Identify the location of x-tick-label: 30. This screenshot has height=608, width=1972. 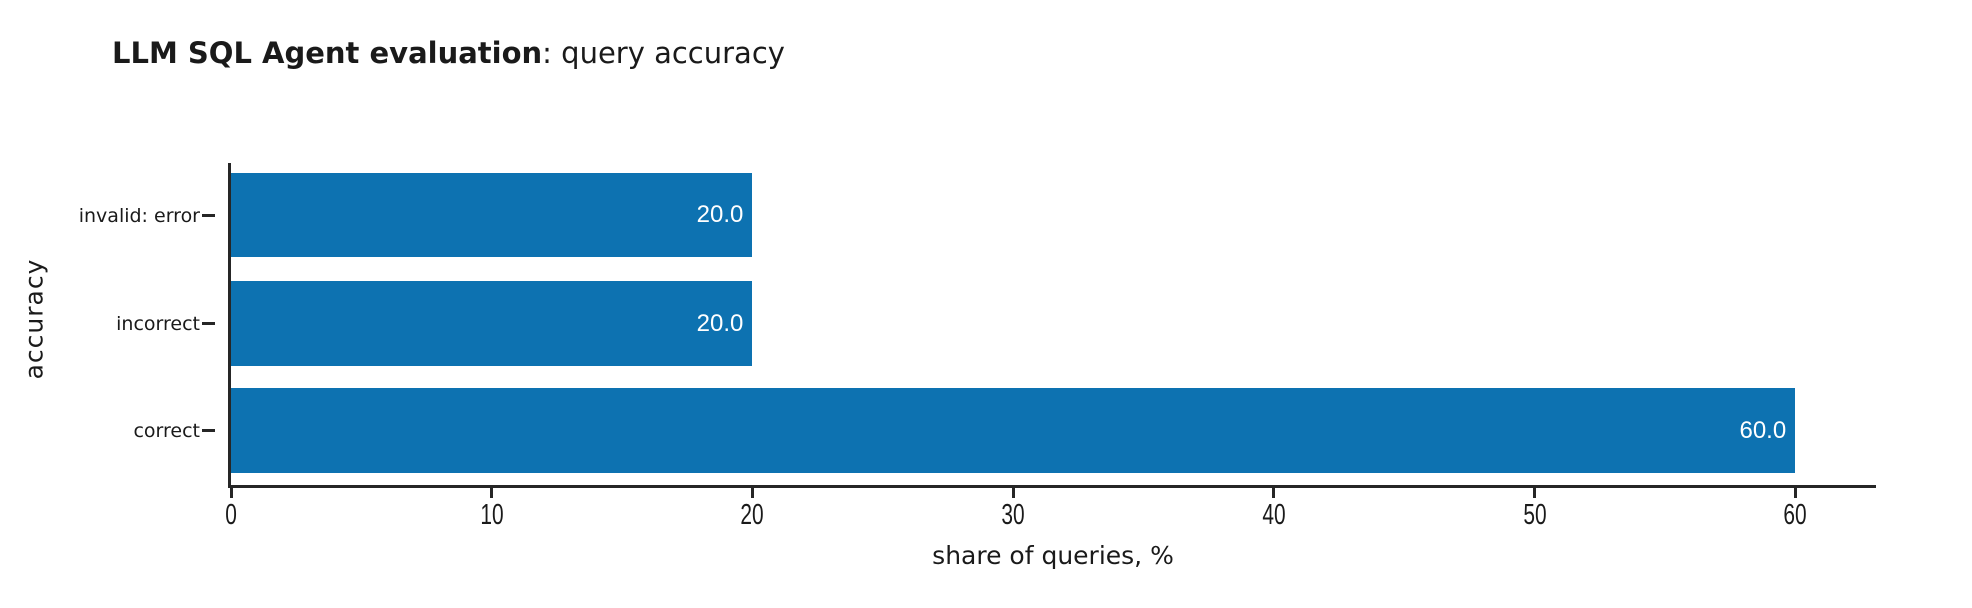
(1013, 515).